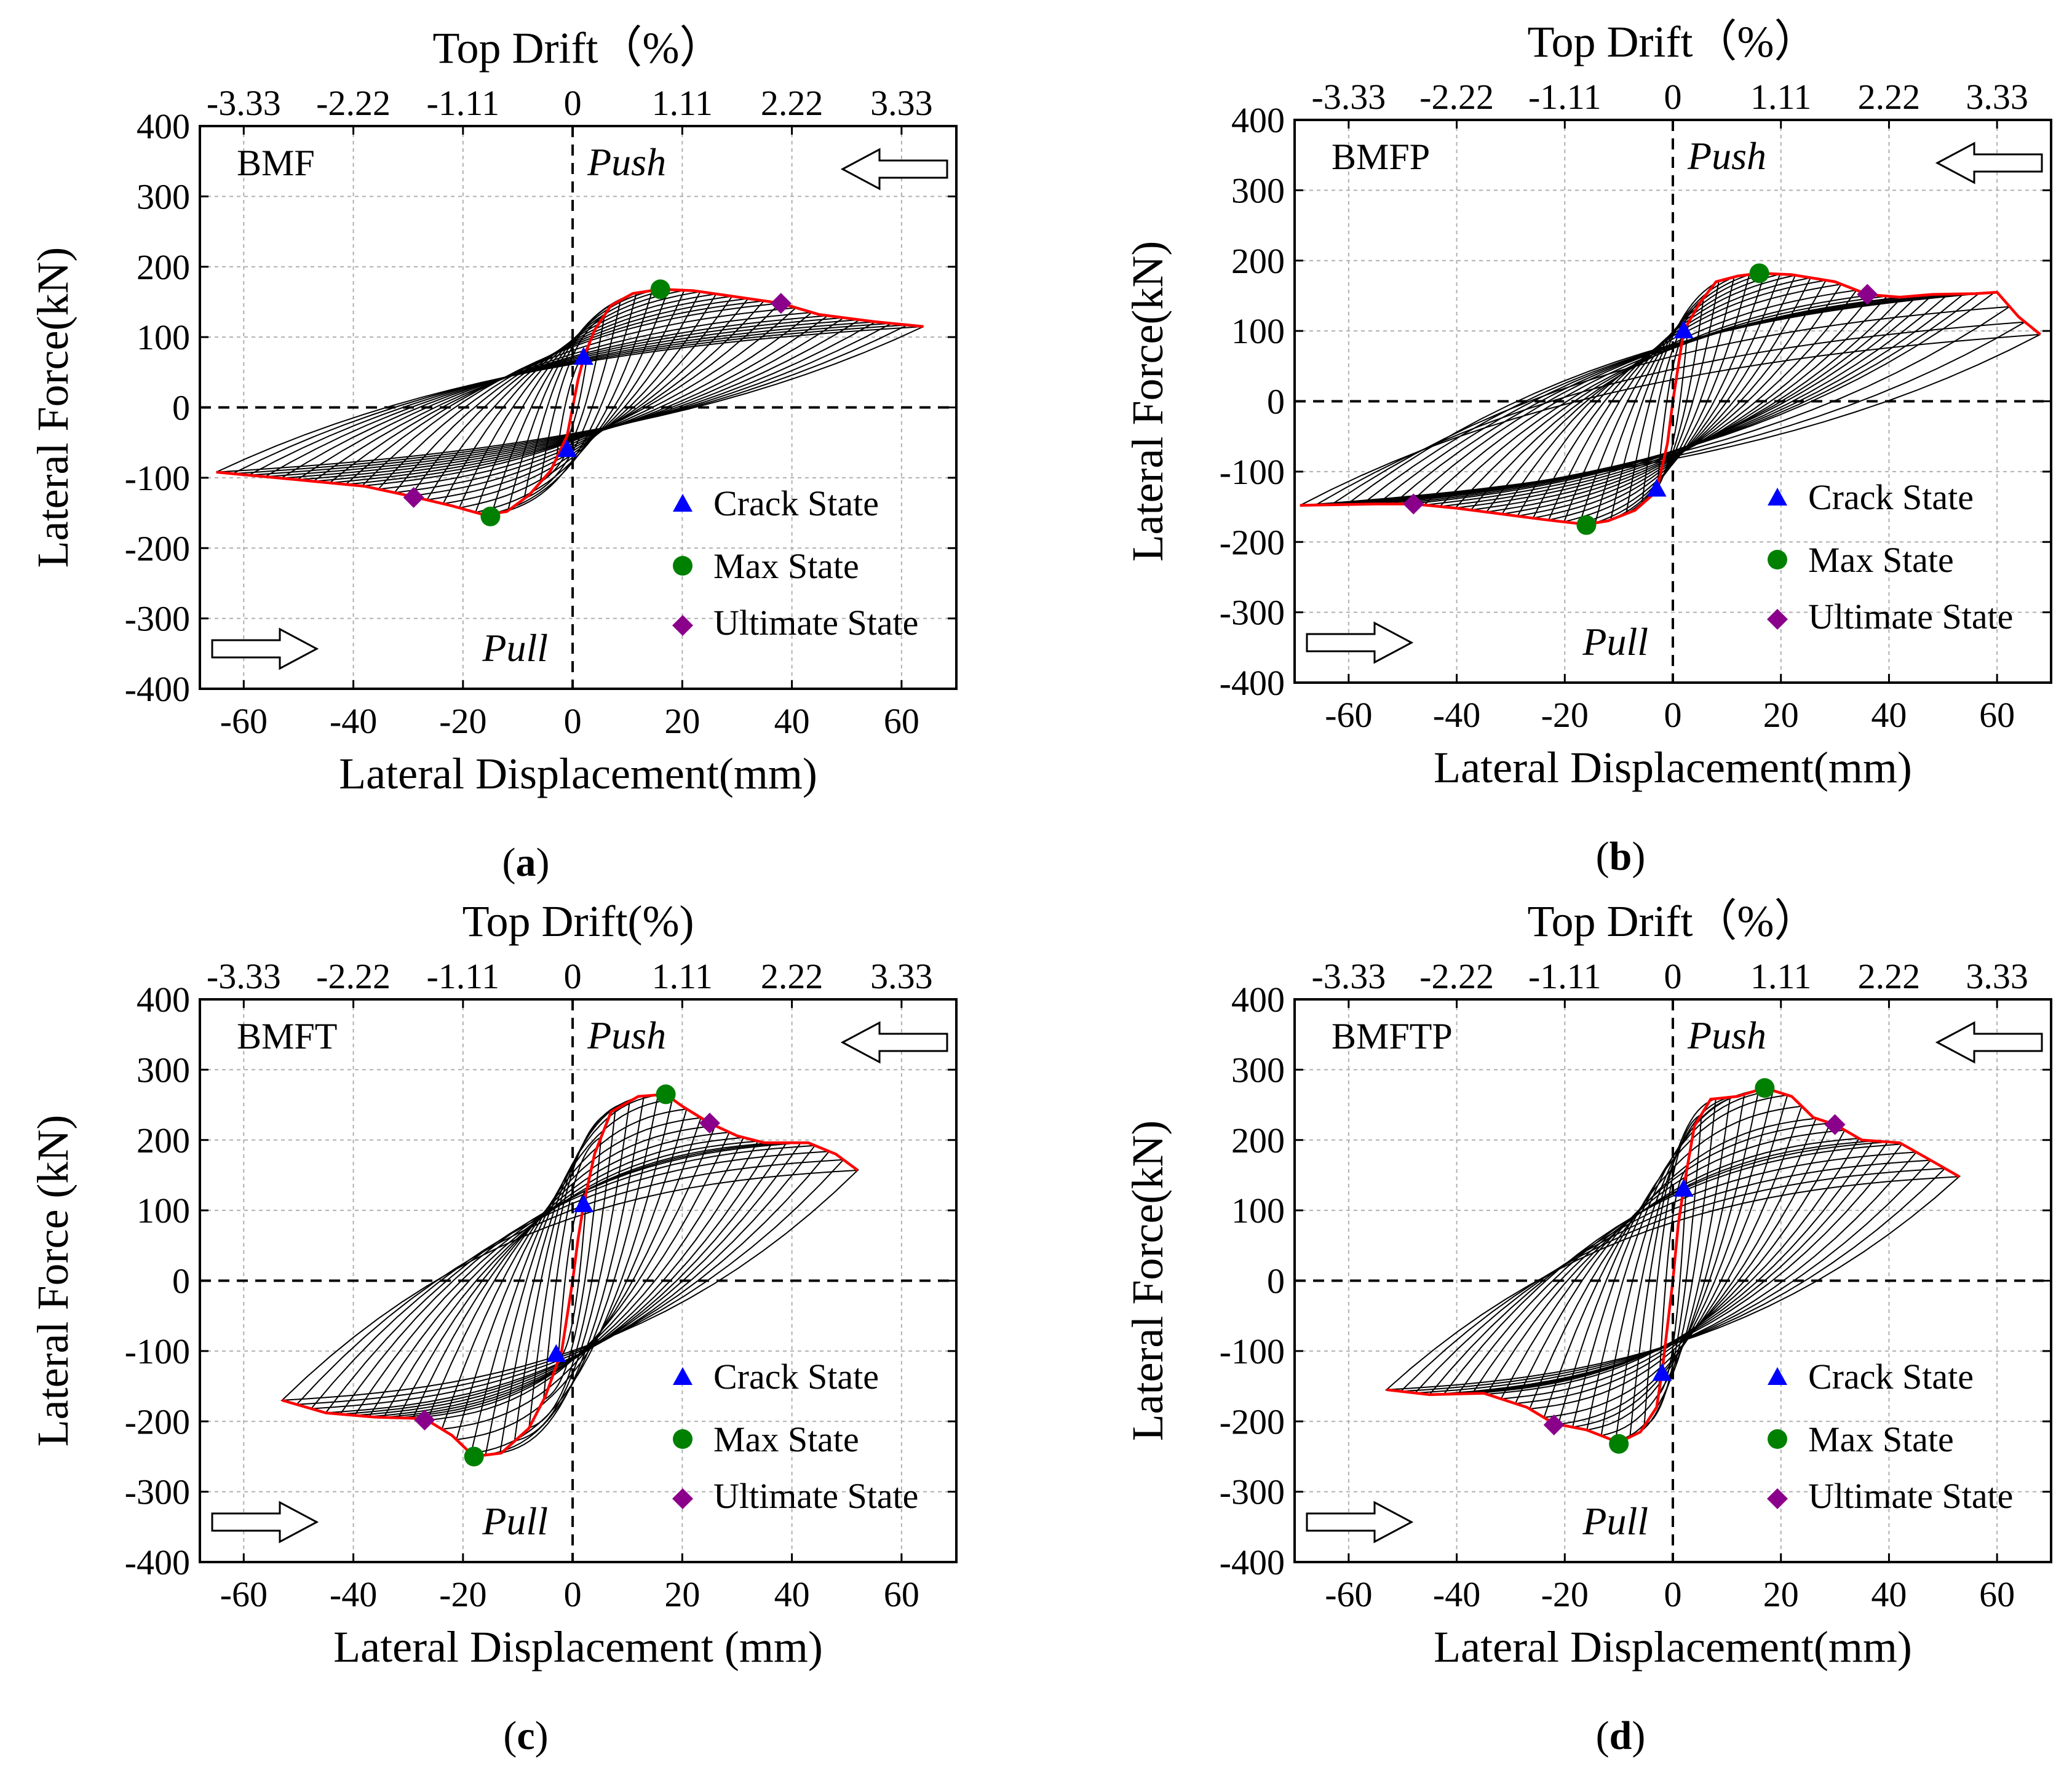 Image resolution: width=2072 pixels, height=1765 pixels. I want to click on specimen-label: BMFT, so click(287, 1037).